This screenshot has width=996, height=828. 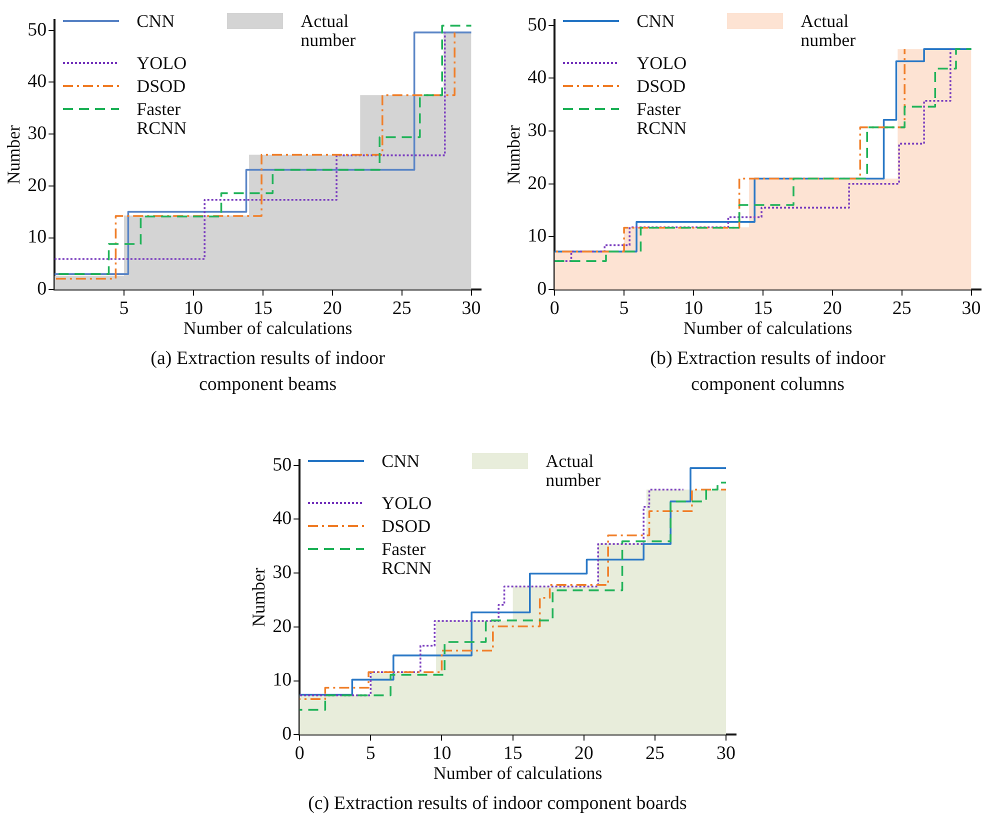 I want to click on text: (a) Extraction results of indoor component beams, so click(x=268, y=372).